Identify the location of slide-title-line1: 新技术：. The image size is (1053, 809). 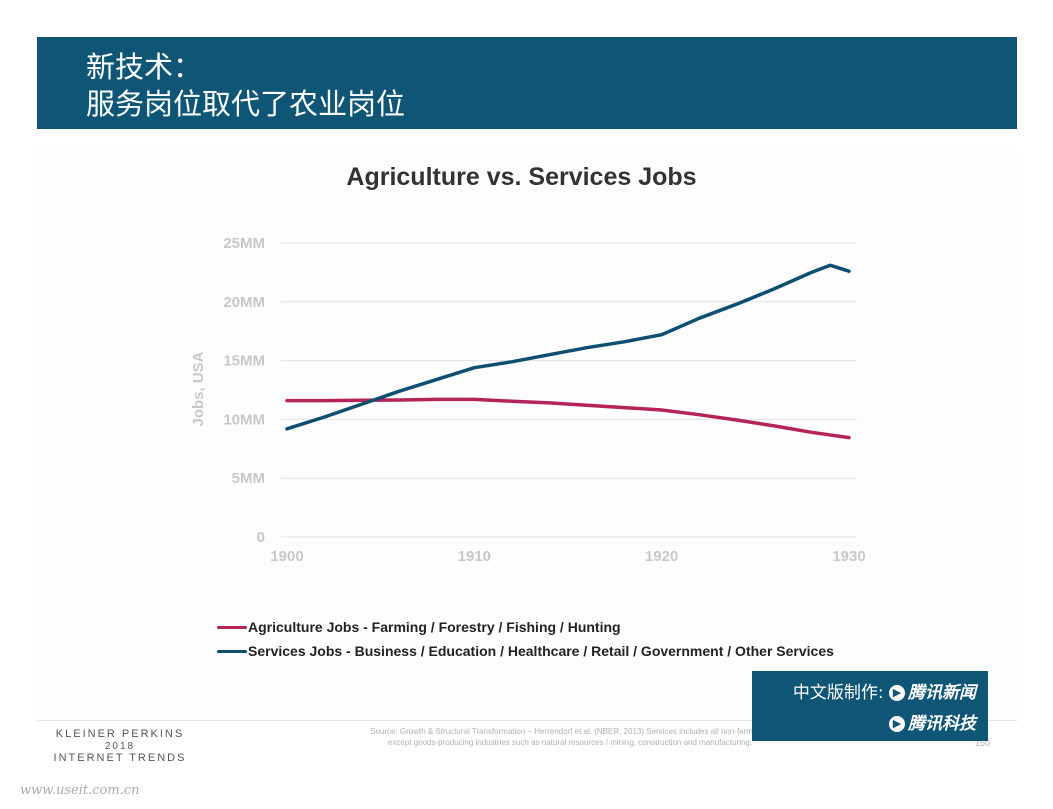
(144, 67).